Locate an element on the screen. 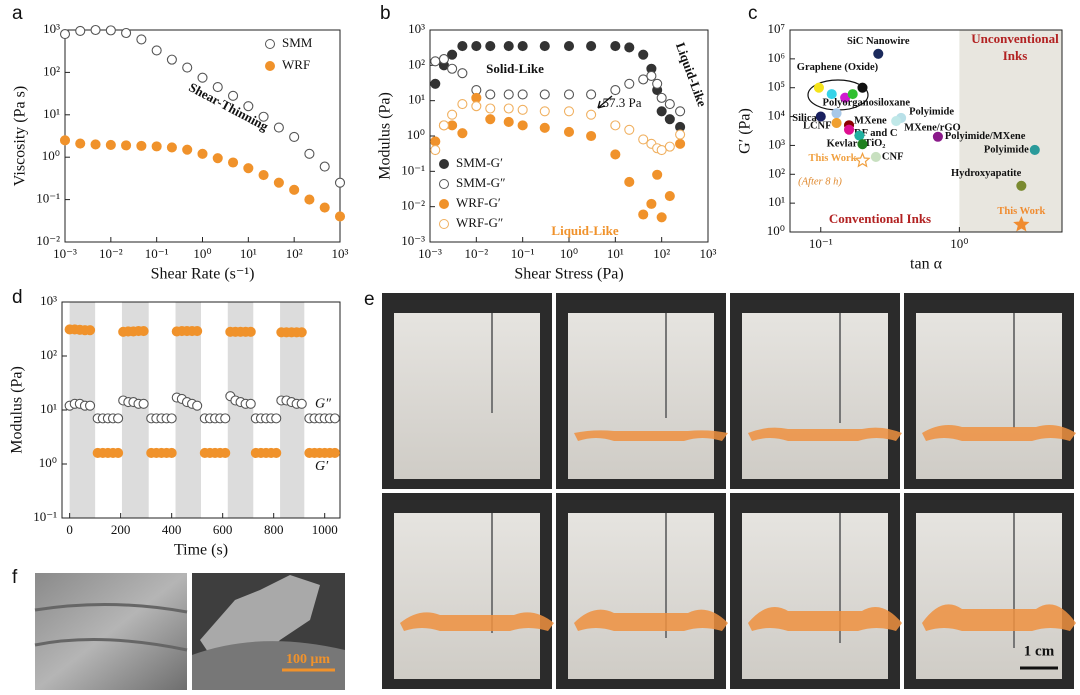 The width and height of the screenshot is (1080, 695). point-label: This Work is located at coordinates (833, 158).